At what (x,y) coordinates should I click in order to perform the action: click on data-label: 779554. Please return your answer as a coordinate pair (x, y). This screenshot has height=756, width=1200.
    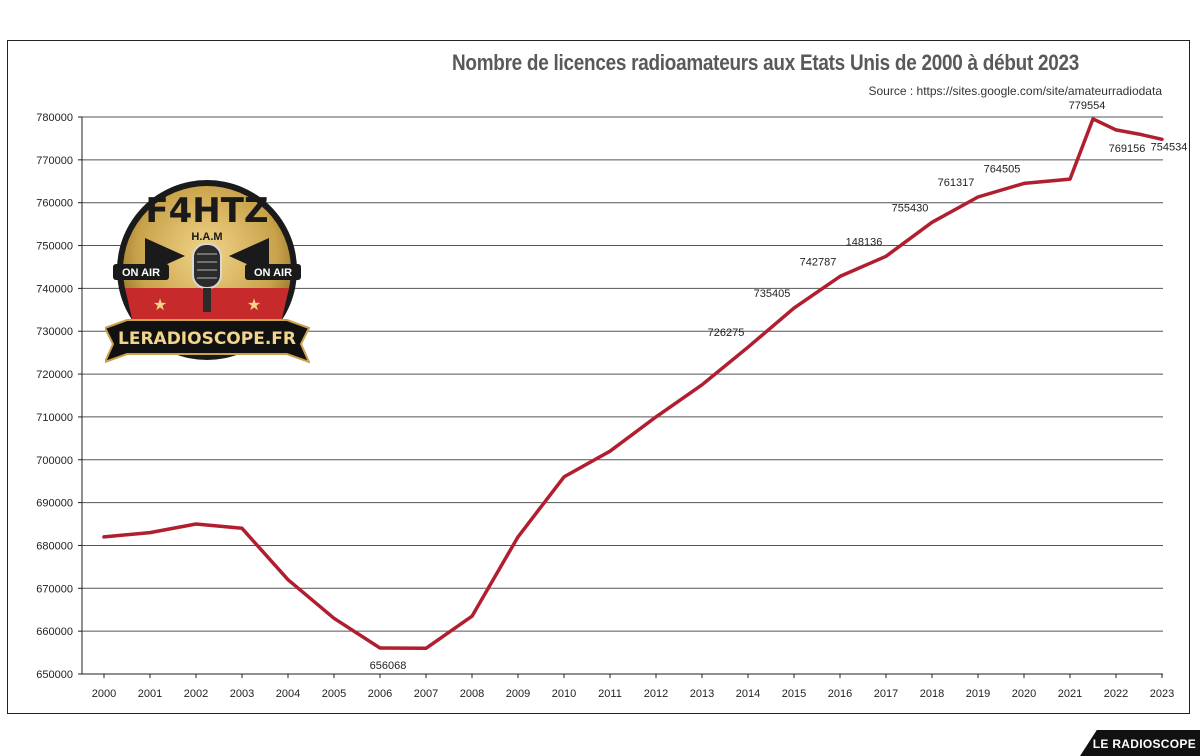
    Looking at the image, I should click on (1087, 106).